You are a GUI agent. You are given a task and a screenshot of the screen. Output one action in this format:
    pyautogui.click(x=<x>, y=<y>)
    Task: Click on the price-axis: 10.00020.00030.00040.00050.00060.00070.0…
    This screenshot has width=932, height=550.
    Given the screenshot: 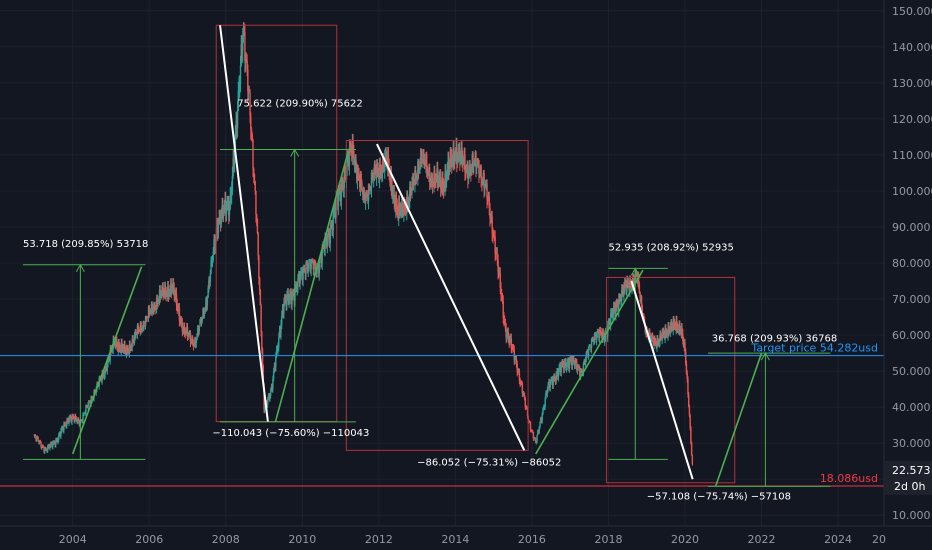 What is the action you would take?
    pyautogui.click(x=912, y=263)
    